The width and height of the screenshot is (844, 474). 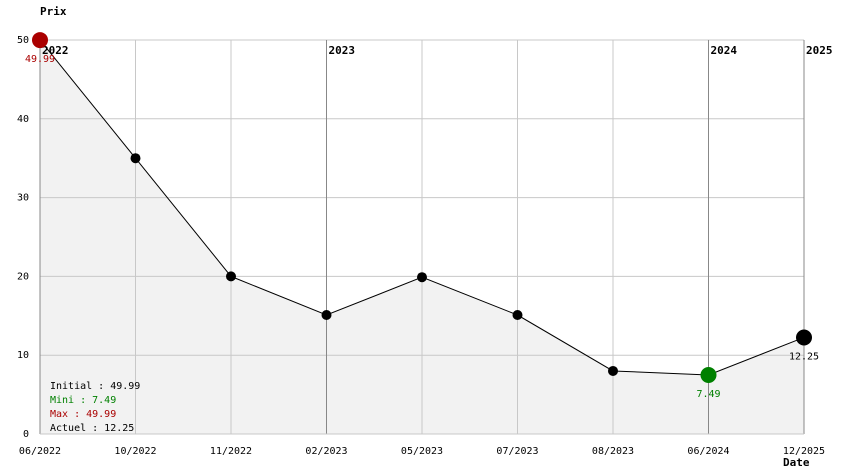 I want to click on x-tick-label: 12/2025, so click(x=804, y=451).